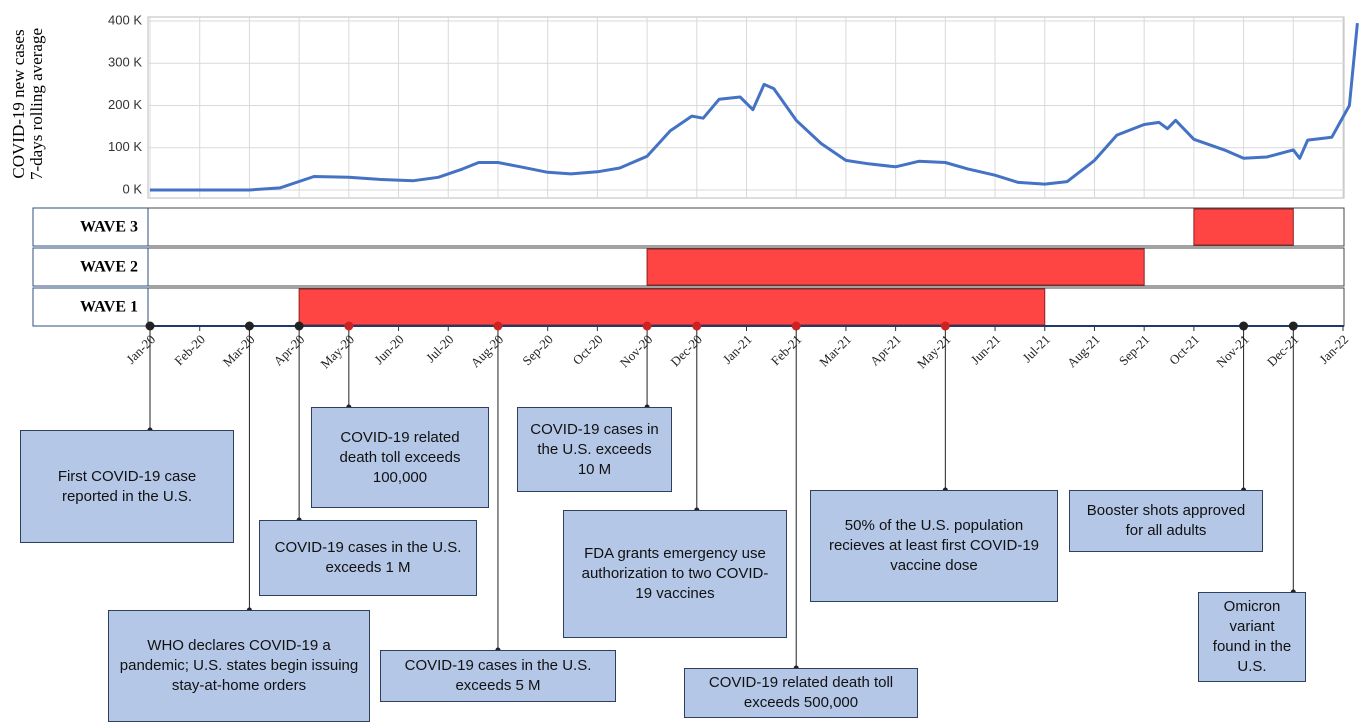 The width and height of the screenshot is (1361, 725). I want to click on y-tick-label: 100 K, so click(125, 146).